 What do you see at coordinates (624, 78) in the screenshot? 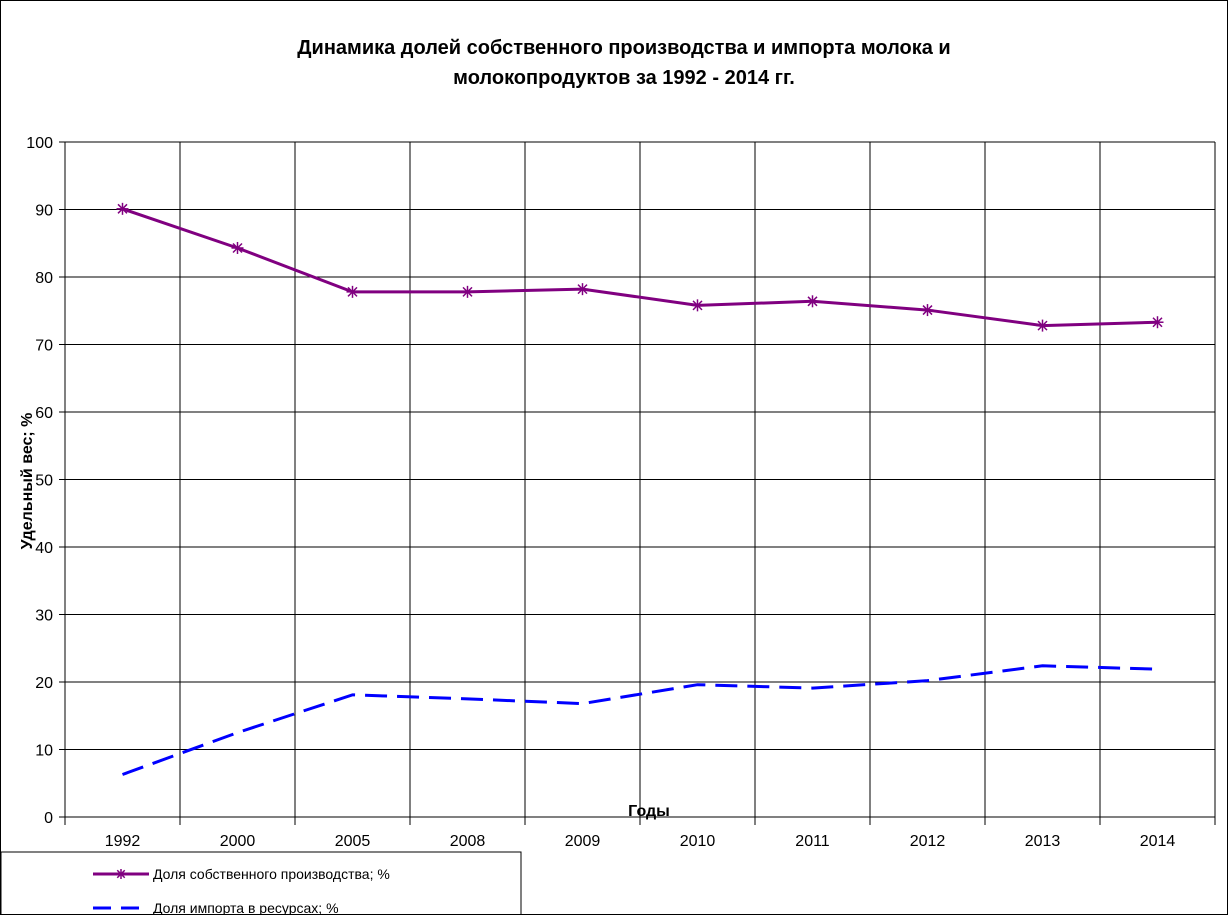
I see `chart-title-line-2: молокопродуктов за 1992 - 2014 гг.` at bounding box center [624, 78].